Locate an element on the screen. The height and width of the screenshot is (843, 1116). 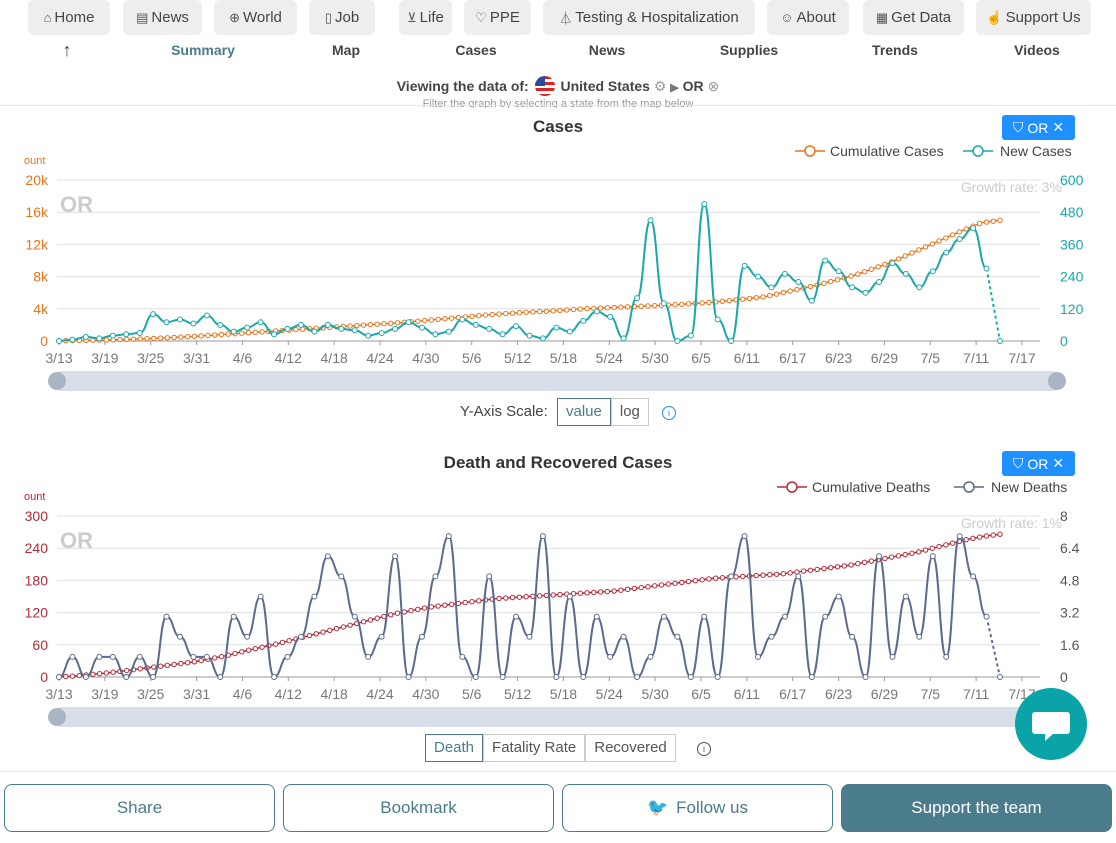
nav-get-data-button: ▦ Get Data is located at coordinates (913, 17).